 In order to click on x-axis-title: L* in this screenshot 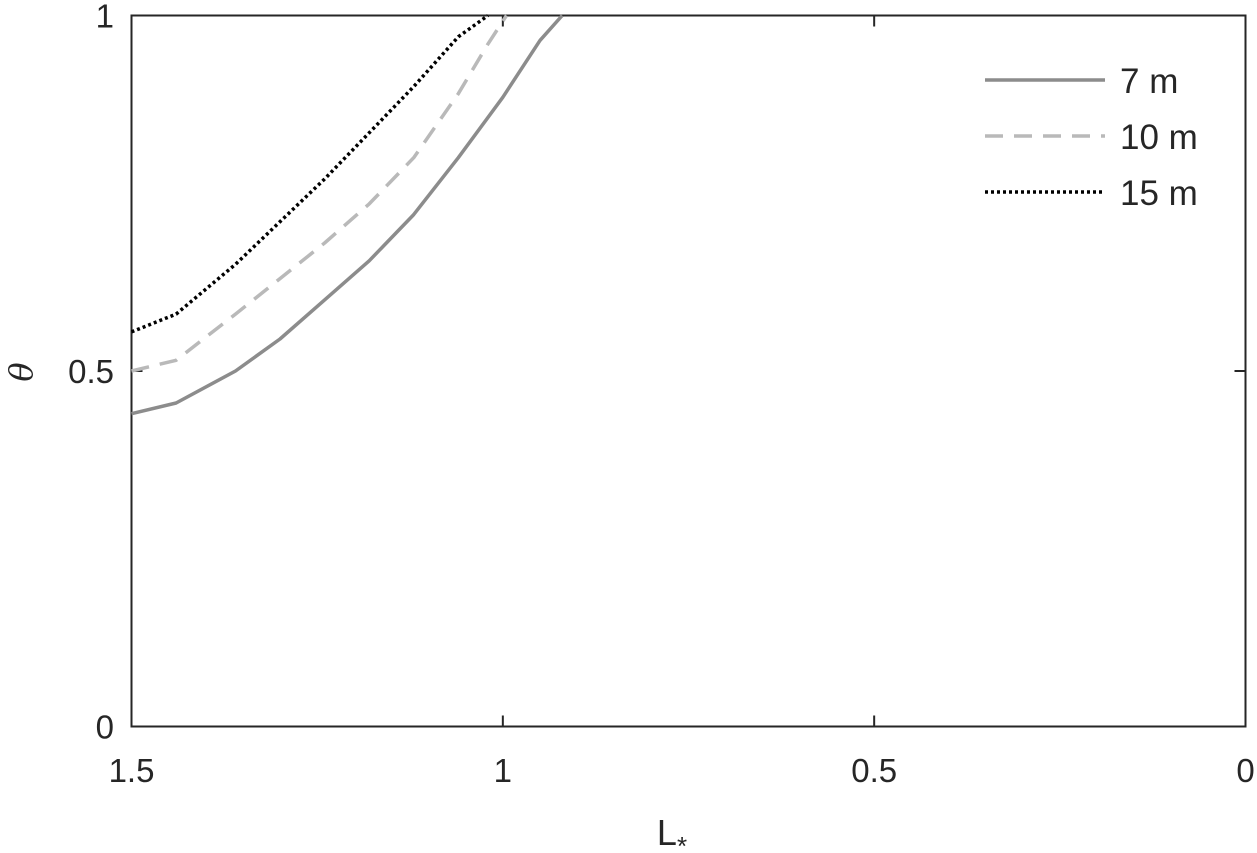, I will do `click(672, 832)`.